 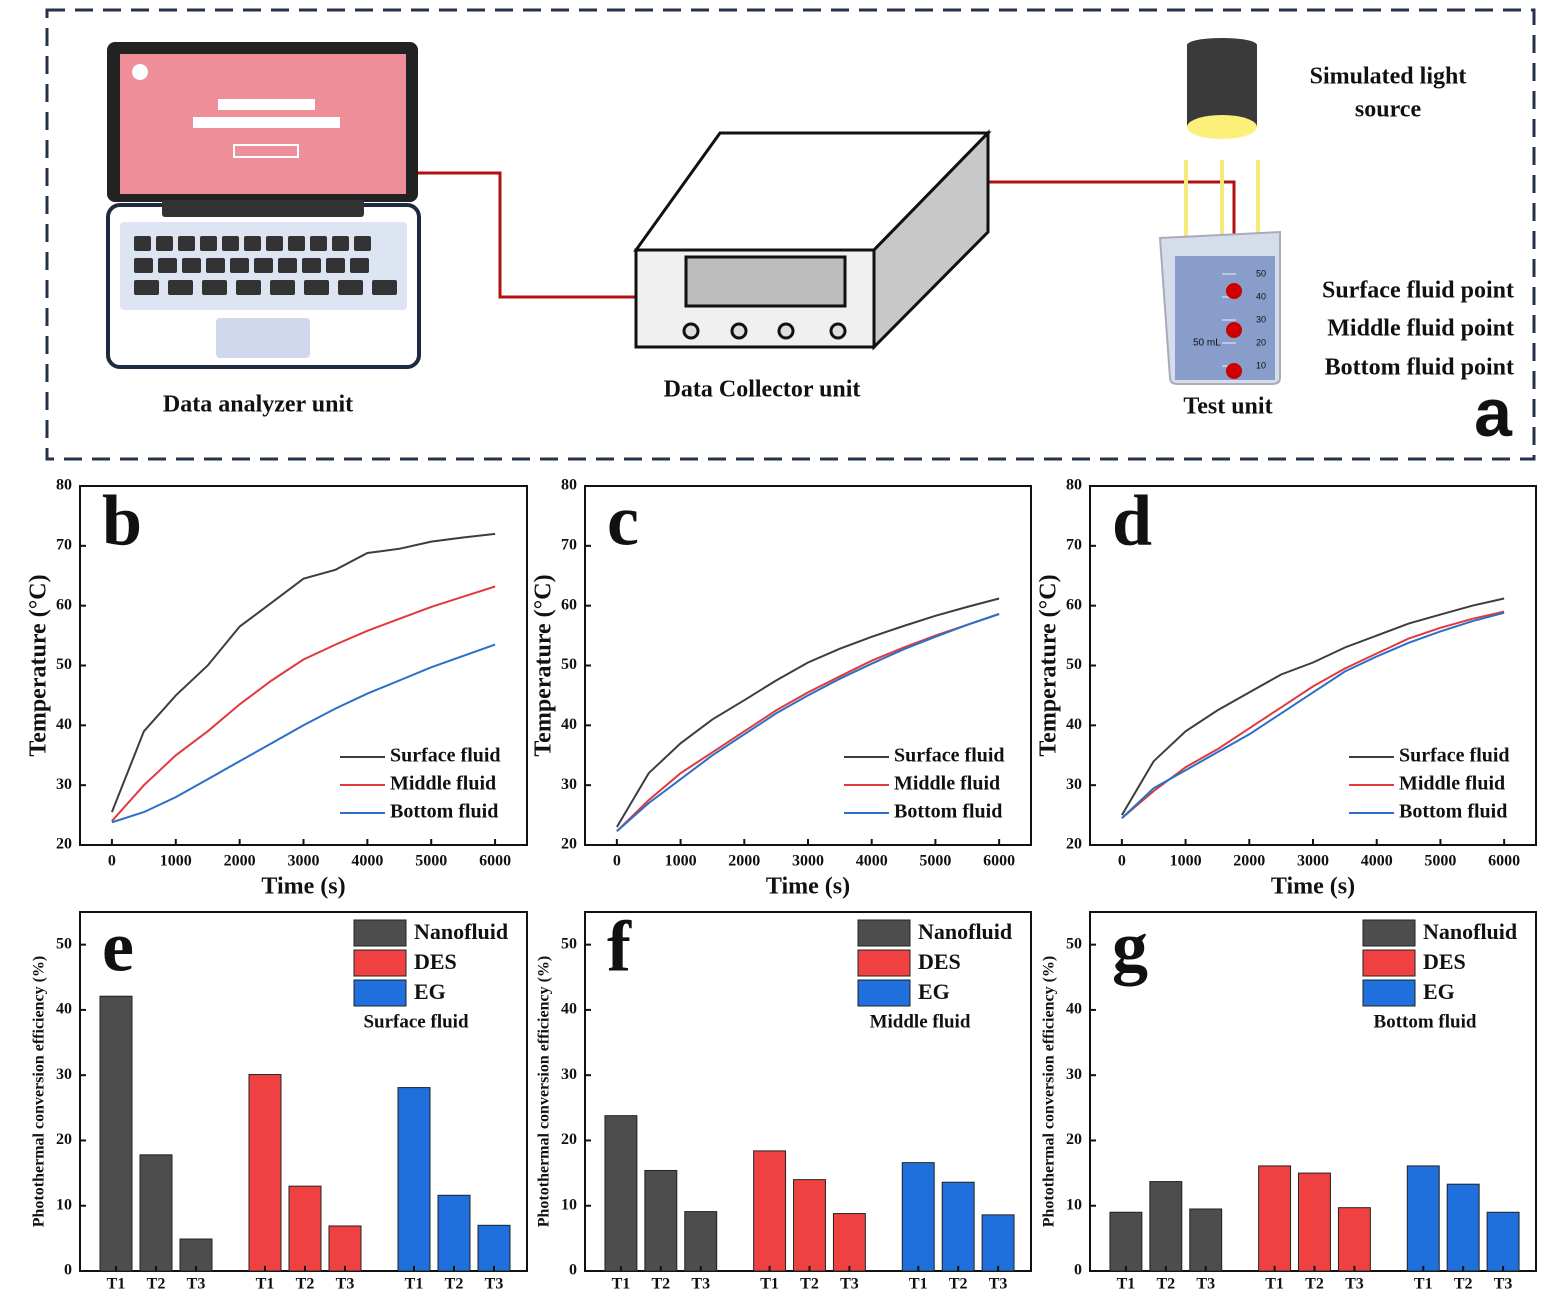 I want to click on test-label: Test unit, so click(x=1227, y=407).